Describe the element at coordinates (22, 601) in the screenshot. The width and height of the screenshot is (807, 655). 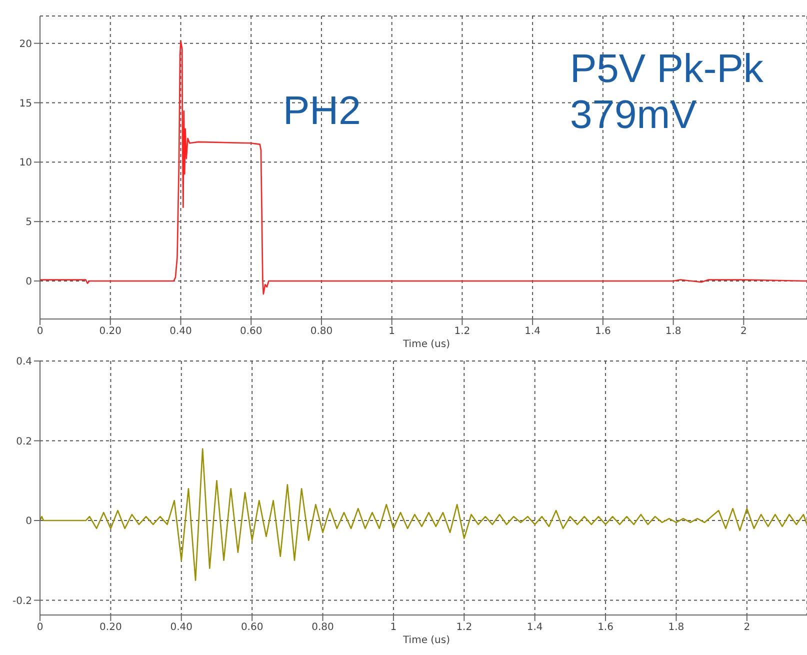
I see `y-tick-label: -0.2` at that location.